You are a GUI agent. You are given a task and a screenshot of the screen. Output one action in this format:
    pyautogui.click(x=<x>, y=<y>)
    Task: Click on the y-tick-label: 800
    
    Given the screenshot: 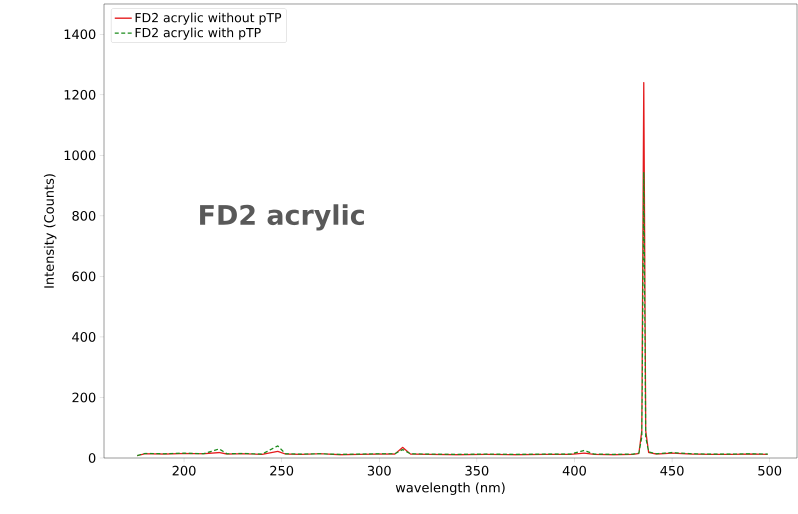 What is the action you would take?
    pyautogui.click(x=84, y=215)
    